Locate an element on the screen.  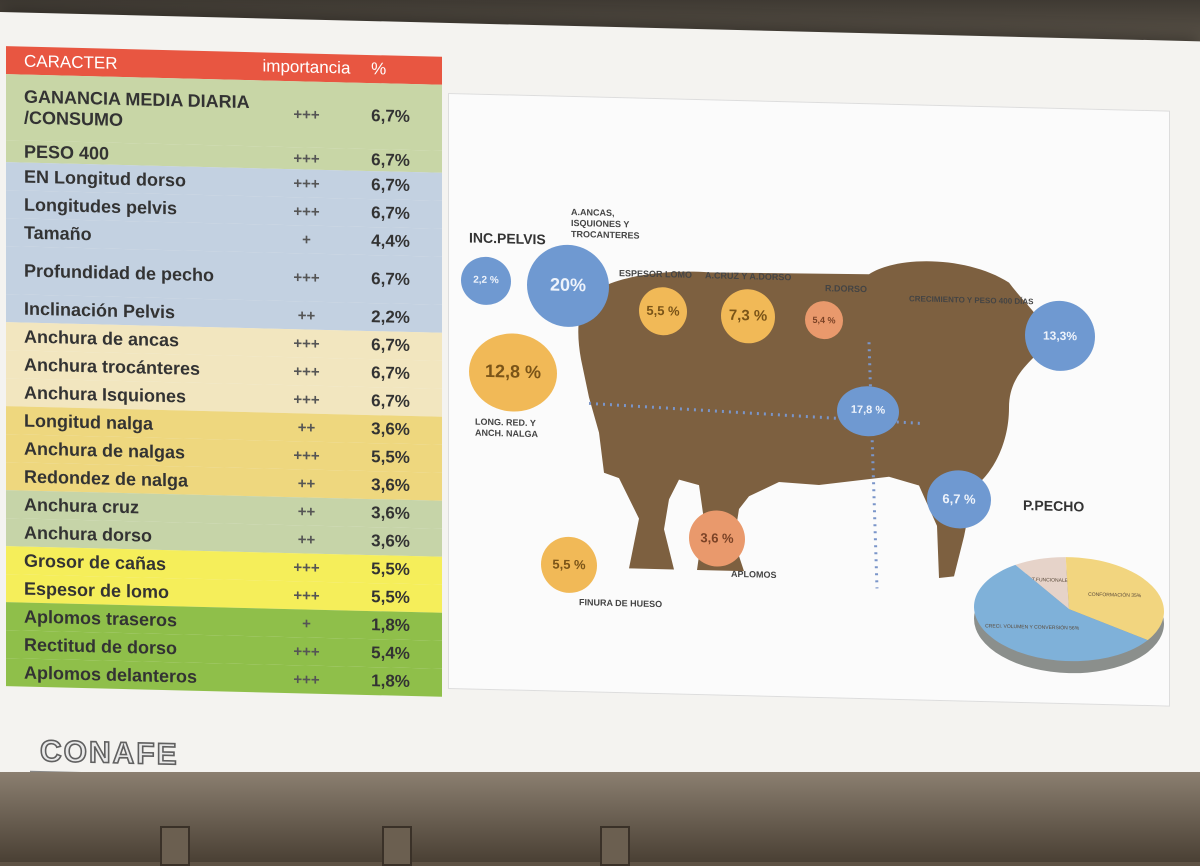
cell-caracter: Anchura cruz is located at coordinates (82, 505).